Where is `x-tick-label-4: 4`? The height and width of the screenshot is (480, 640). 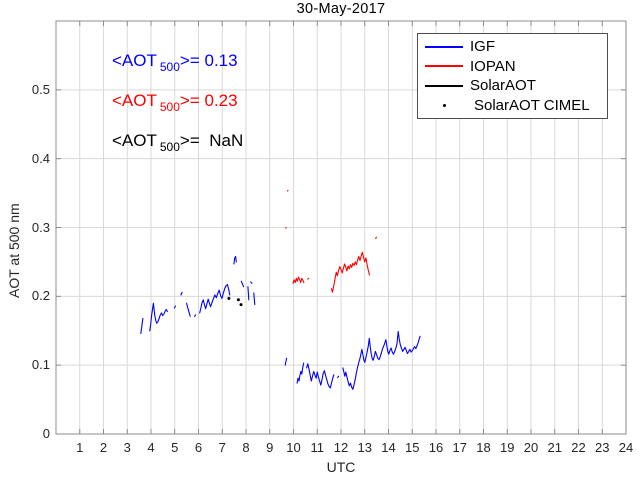
x-tick-label-4: 4 is located at coordinates (151, 447).